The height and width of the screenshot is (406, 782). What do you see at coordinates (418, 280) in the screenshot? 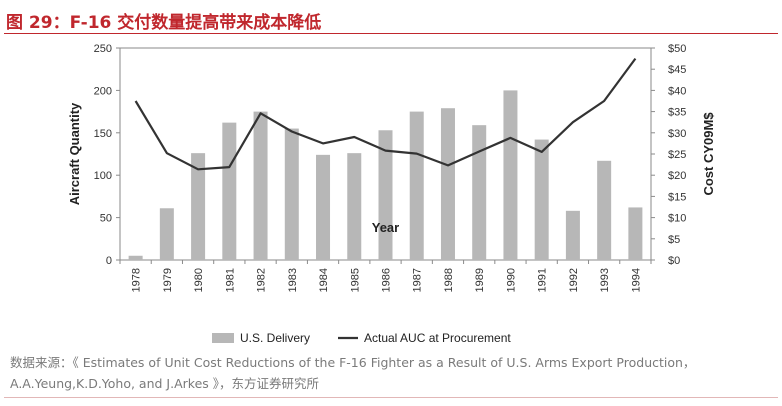
I see `x-tick-1987: 1987` at bounding box center [418, 280].